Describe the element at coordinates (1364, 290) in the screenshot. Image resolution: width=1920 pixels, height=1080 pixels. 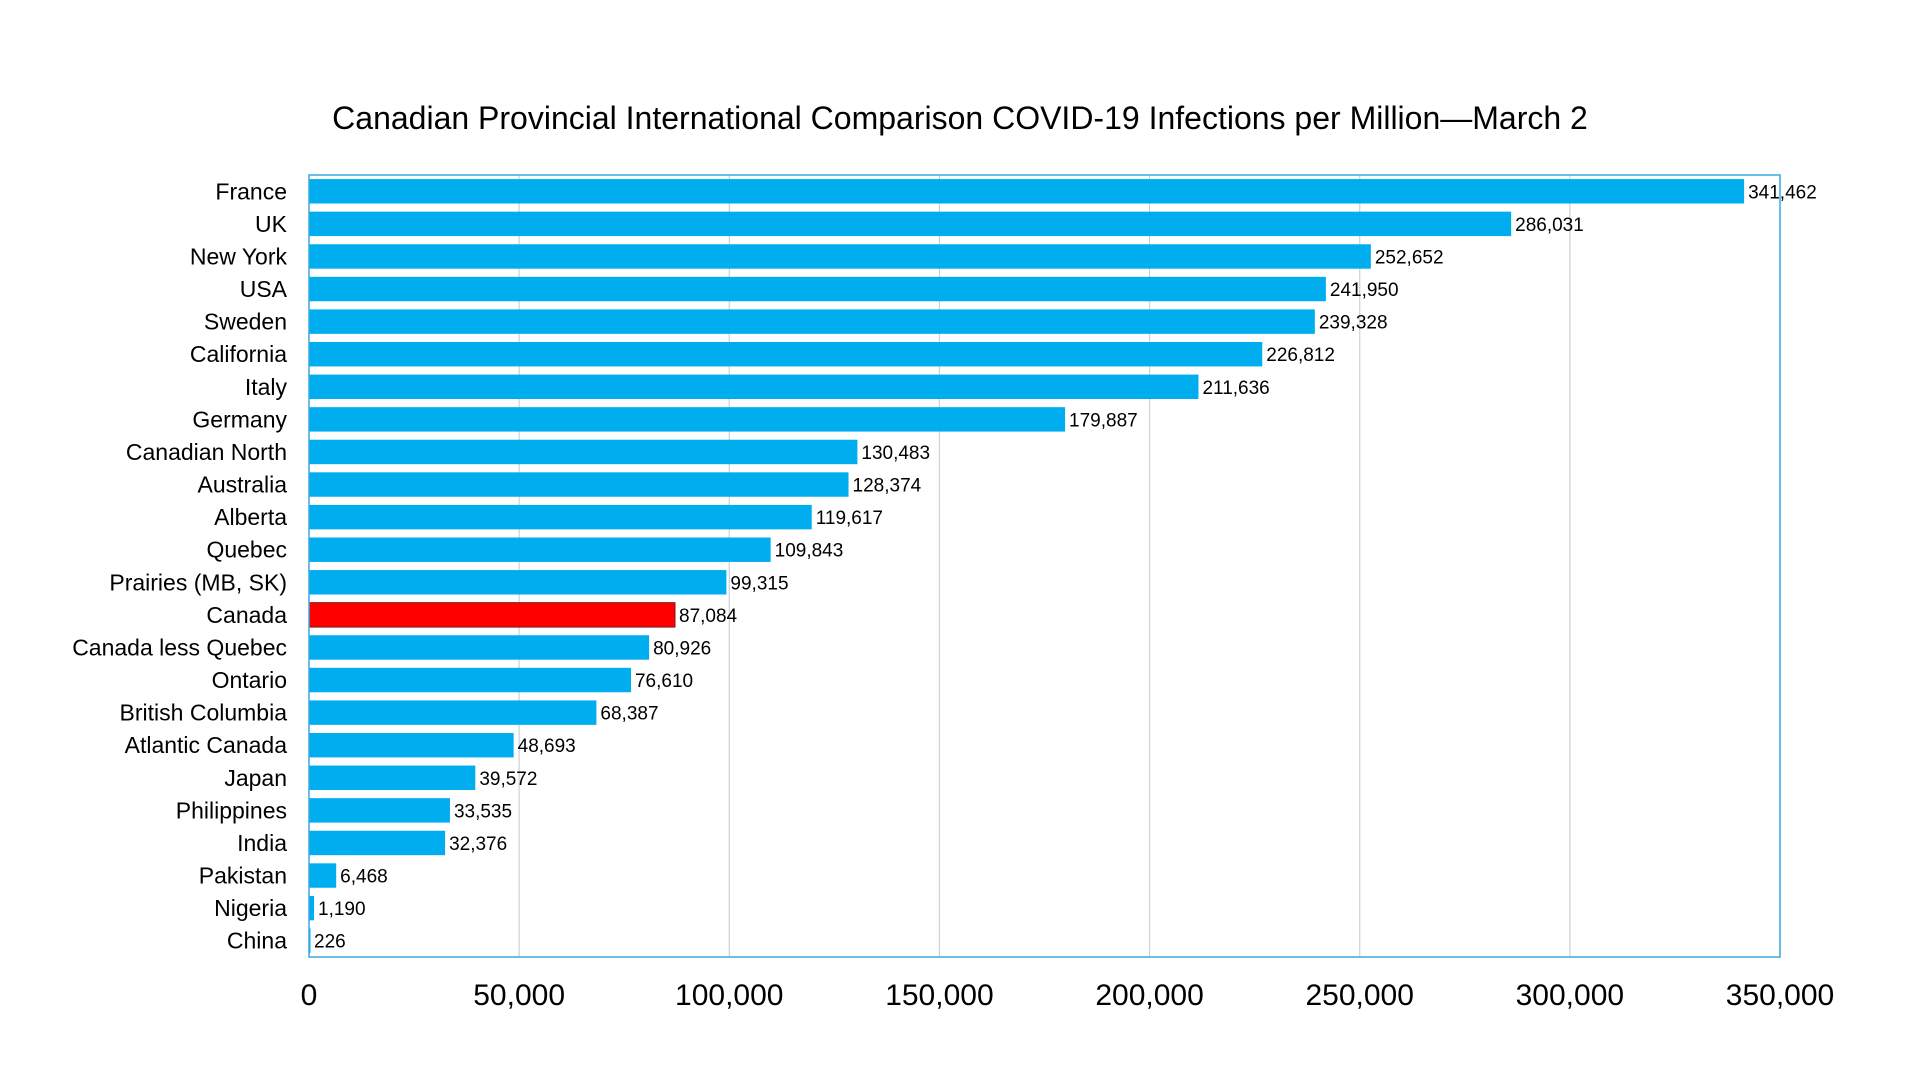
I see `data-label: 241,950` at that location.